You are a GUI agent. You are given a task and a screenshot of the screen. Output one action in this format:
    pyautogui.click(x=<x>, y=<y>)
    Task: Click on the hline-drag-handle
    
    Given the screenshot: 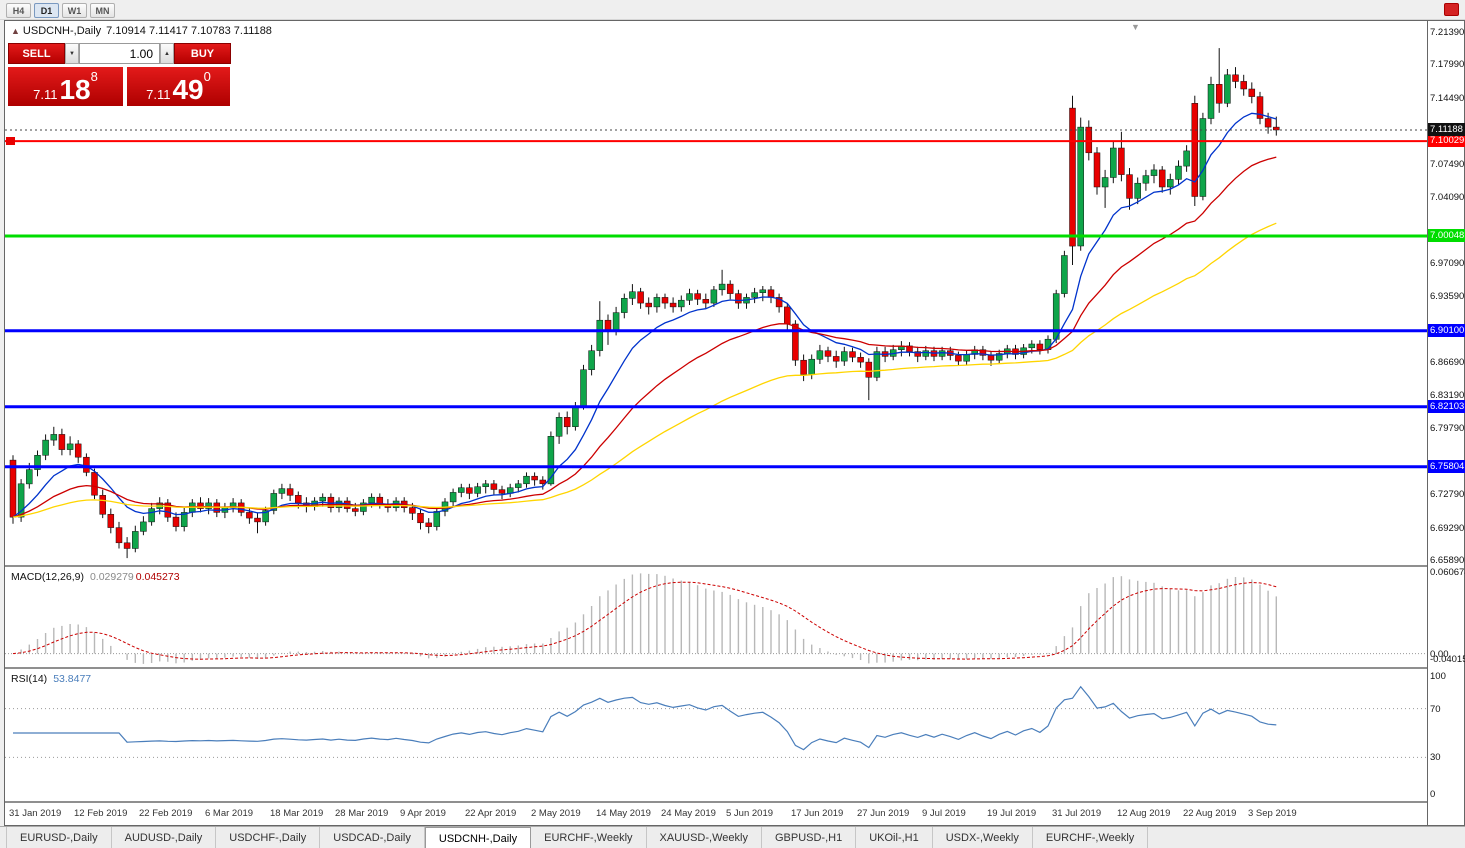 What is the action you would take?
    pyautogui.click(x=10, y=141)
    